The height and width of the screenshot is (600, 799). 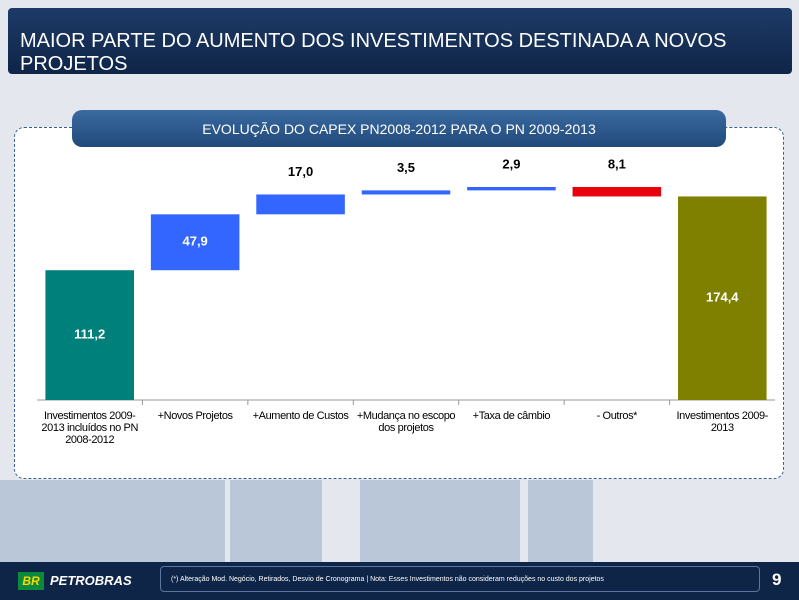 What do you see at coordinates (195, 416) in the screenshot?
I see `category-label: +Novos Projetos` at bounding box center [195, 416].